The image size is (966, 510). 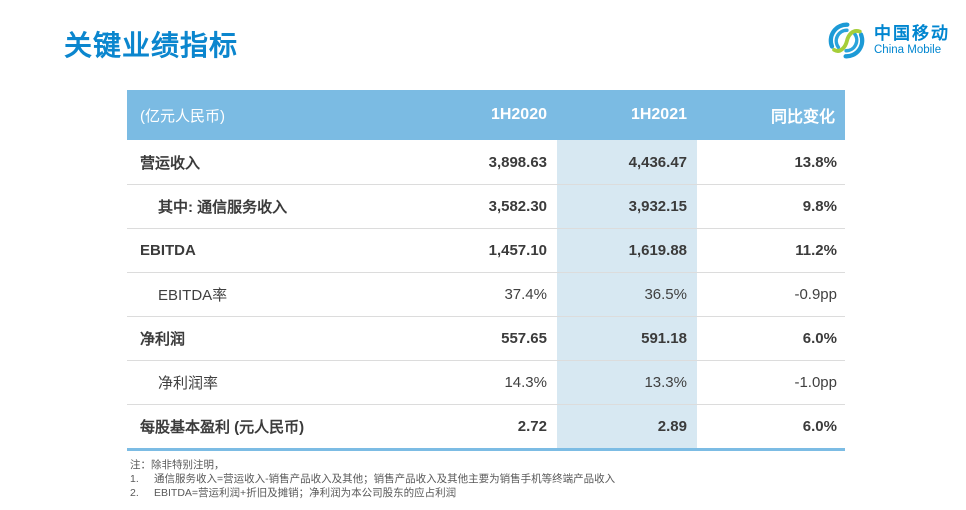 I want to click on column-header-1h2021: 1H2021, so click(x=658, y=114).